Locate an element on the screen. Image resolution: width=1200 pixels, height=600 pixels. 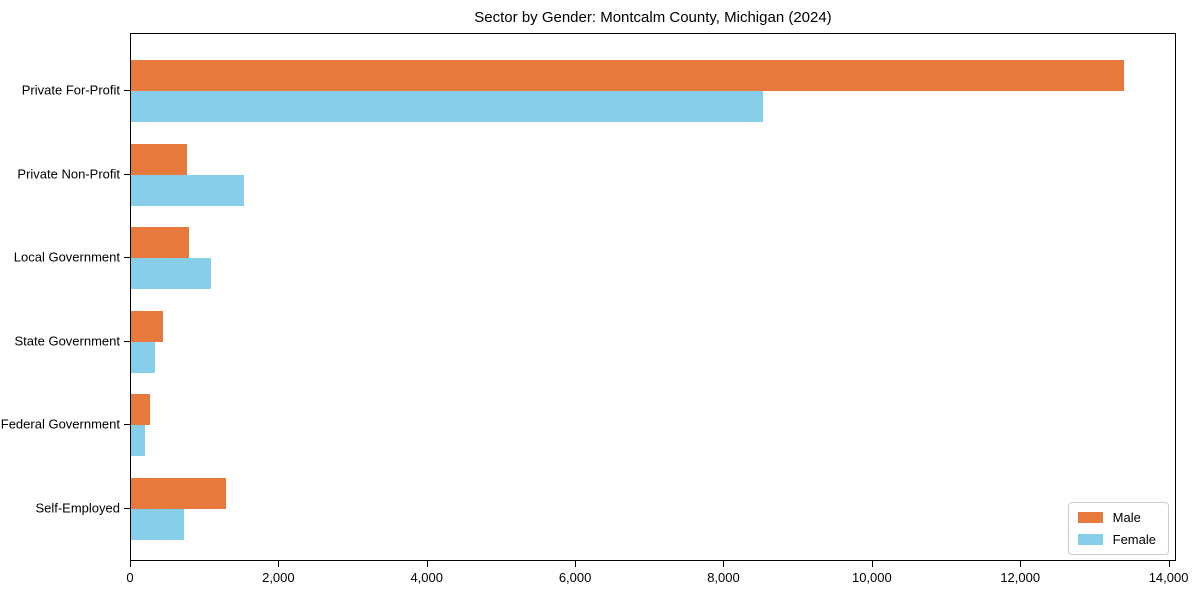
xtick-label-10-000: 10,000 is located at coordinates (871, 577).